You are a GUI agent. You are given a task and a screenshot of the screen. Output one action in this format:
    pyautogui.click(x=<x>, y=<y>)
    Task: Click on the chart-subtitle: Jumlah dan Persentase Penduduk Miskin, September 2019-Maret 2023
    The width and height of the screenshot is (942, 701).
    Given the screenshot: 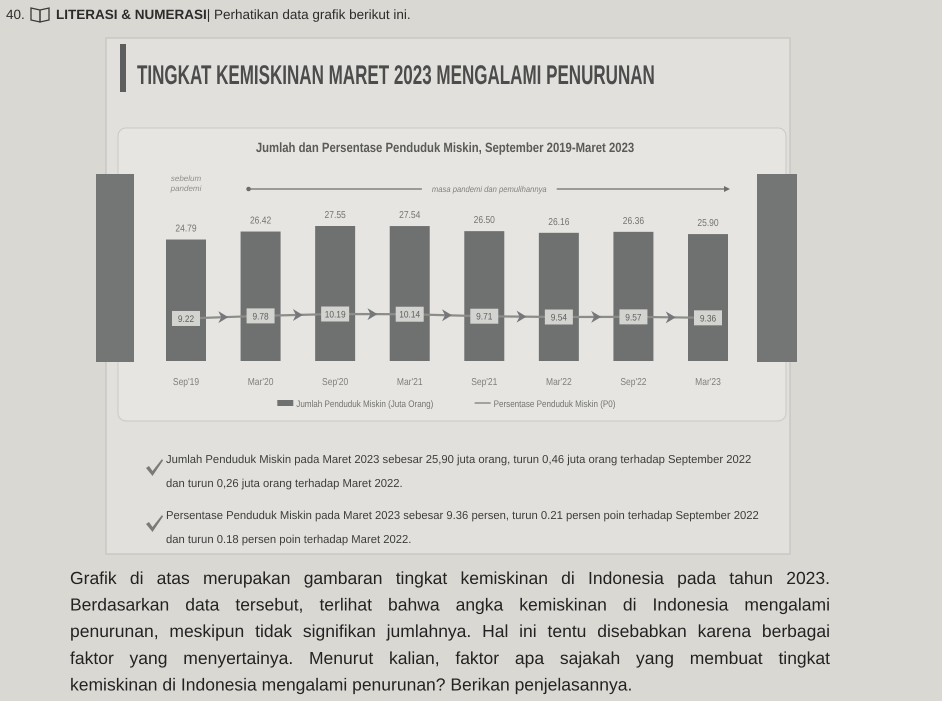 What is the action you would take?
    pyautogui.click(x=445, y=148)
    